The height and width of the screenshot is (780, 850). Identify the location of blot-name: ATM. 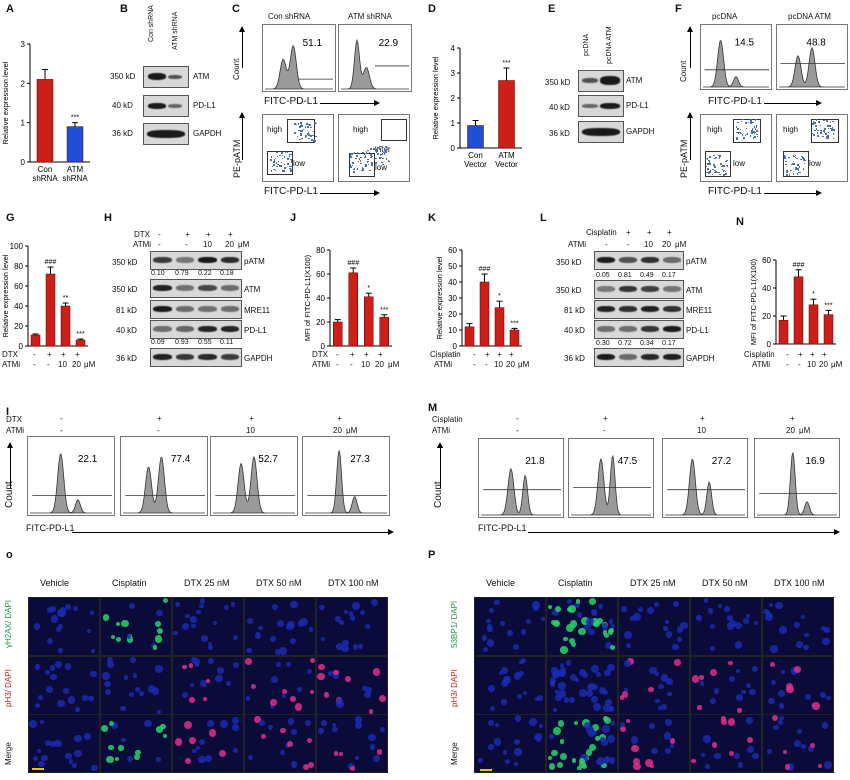
(252, 289).